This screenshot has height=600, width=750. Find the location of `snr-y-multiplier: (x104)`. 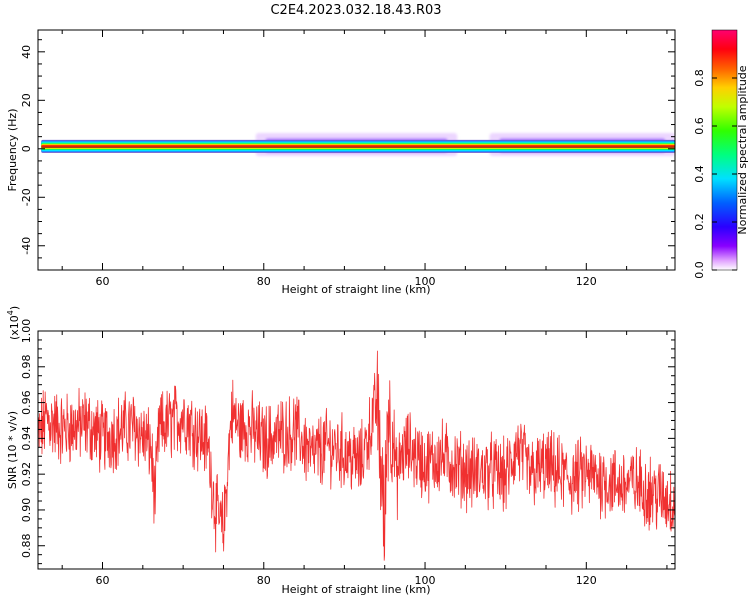

snr-y-multiplier: (x104) is located at coordinates (13, 323).